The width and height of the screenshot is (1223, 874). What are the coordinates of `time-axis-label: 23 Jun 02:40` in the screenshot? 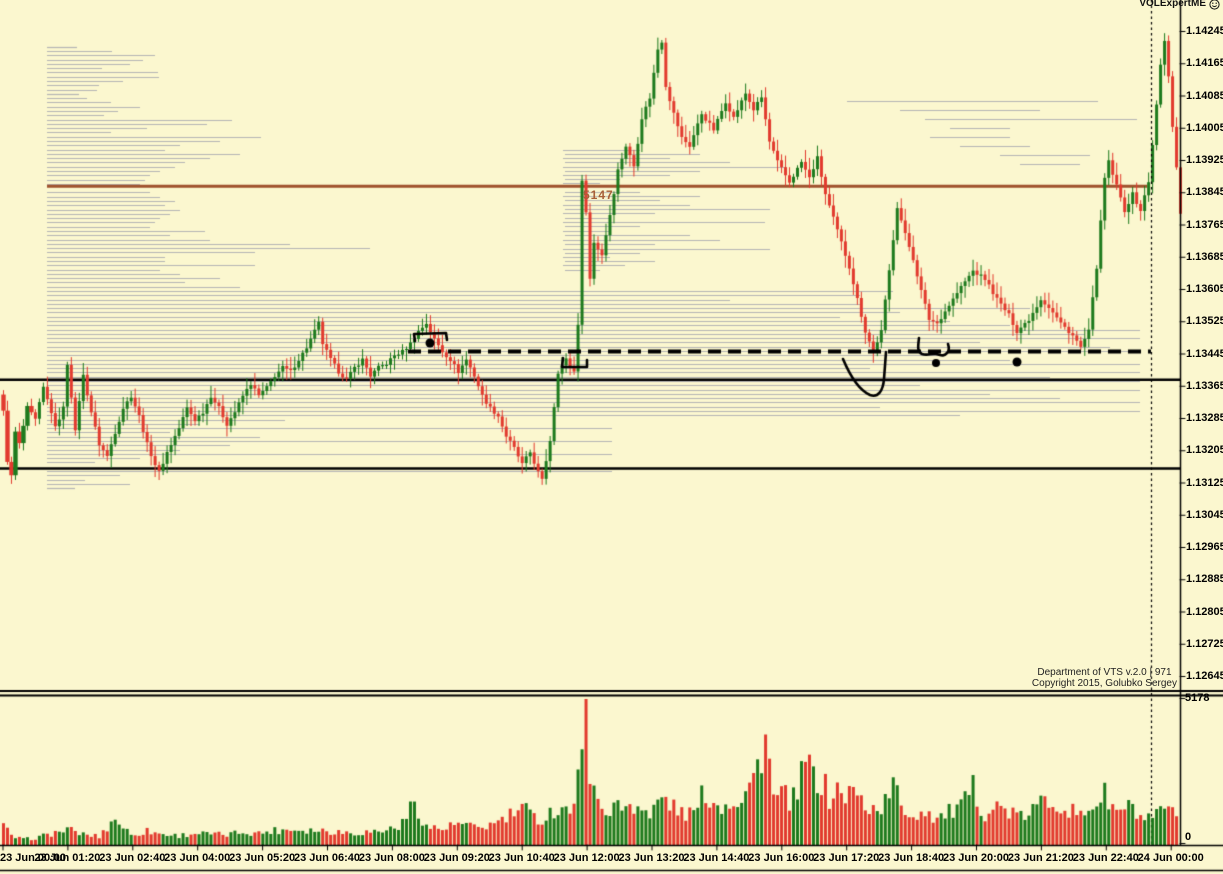 It's located at (132, 858).